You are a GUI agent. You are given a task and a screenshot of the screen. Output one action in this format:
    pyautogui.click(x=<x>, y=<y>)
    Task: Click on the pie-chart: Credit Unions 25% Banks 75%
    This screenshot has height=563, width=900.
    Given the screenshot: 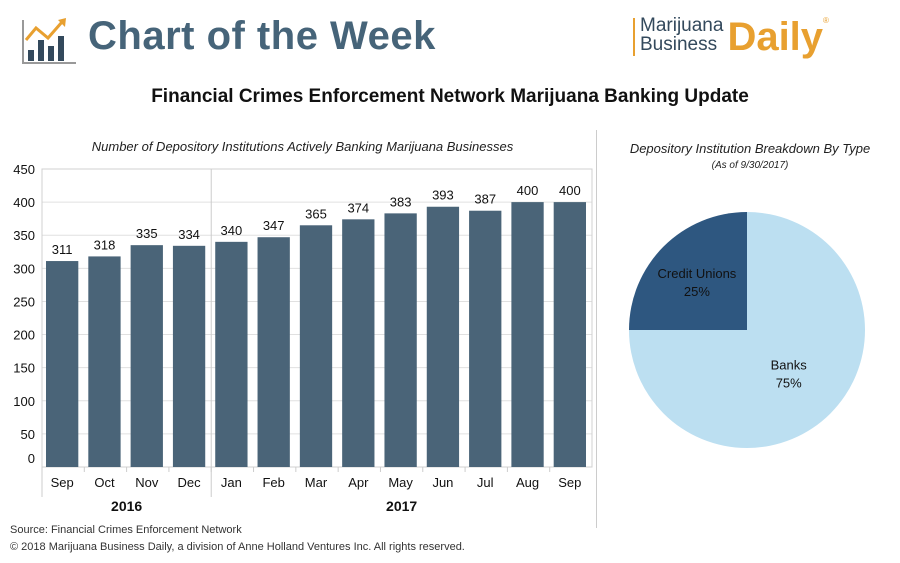 What is the action you would take?
    pyautogui.click(x=747, y=330)
    